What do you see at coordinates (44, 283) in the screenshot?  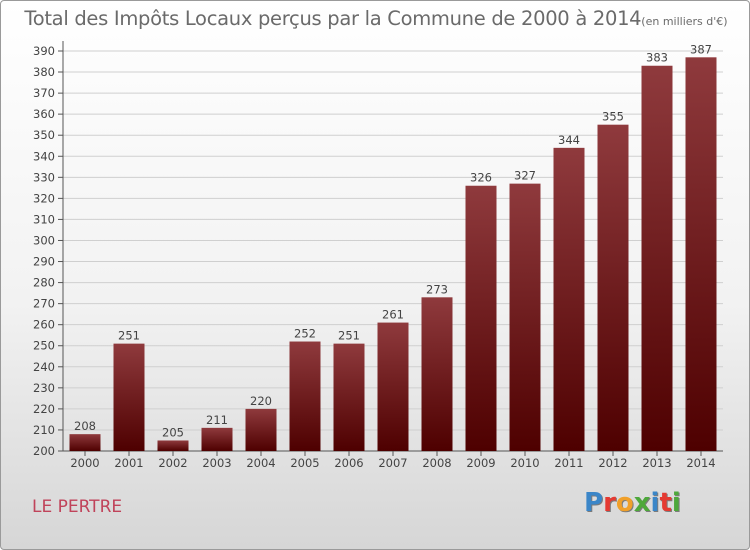 I see `y-tick-label: 280` at bounding box center [44, 283].